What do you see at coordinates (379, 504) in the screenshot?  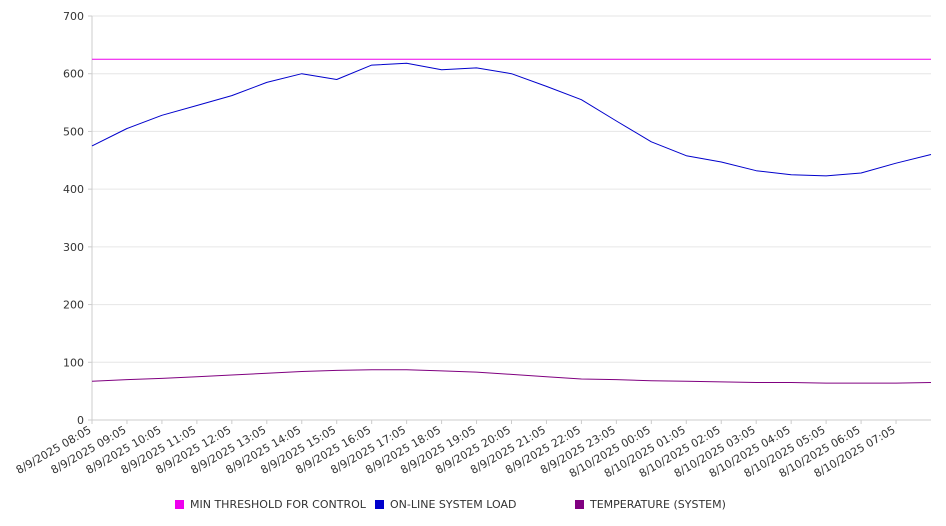 I see `legend-swatch-online-load` at bounding box center [379, 504].